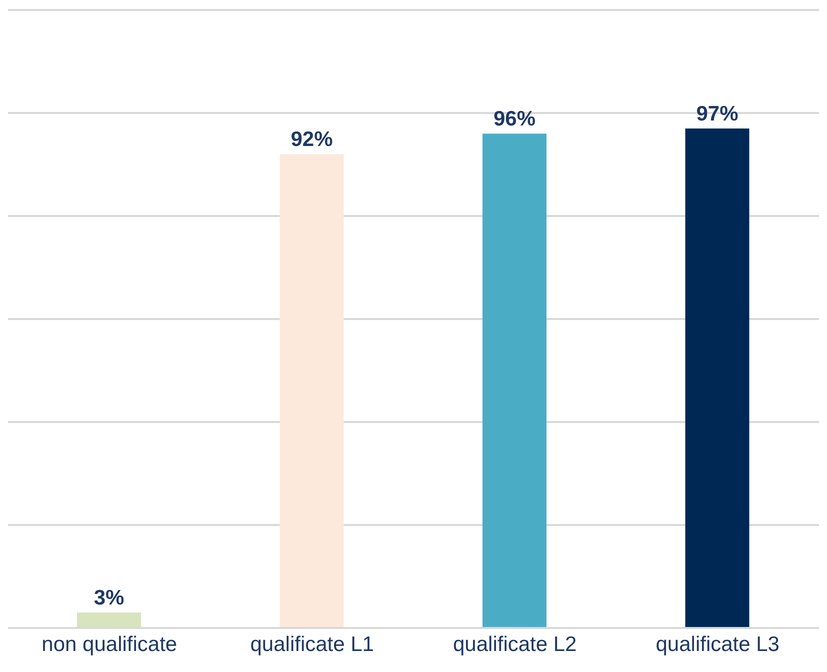  I want to click on x-tick-label: qualificate L2, so click(514, 644).